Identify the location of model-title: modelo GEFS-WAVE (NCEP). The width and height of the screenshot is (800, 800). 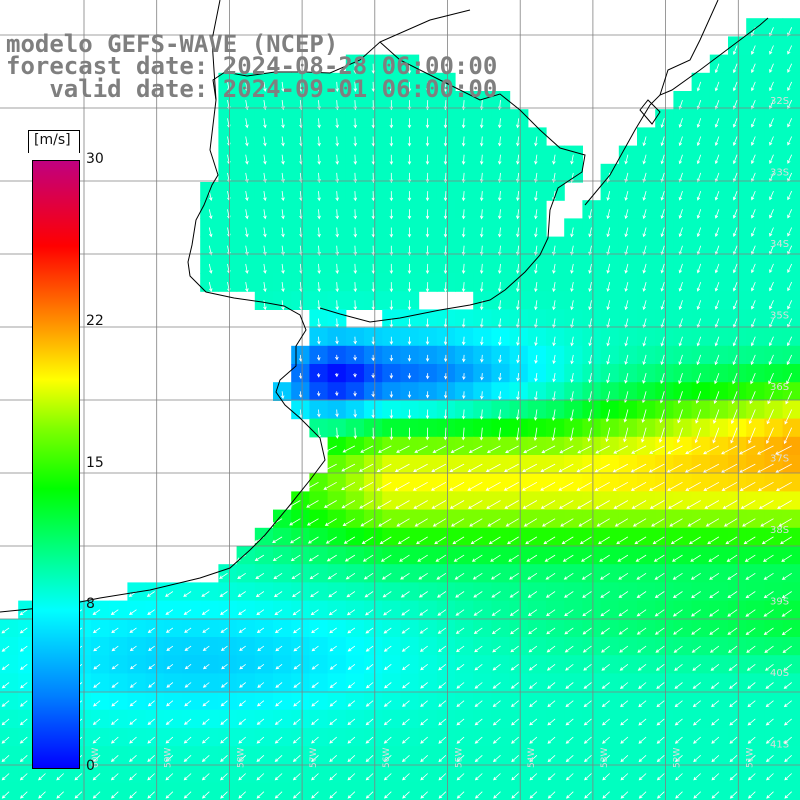
(172, 44).